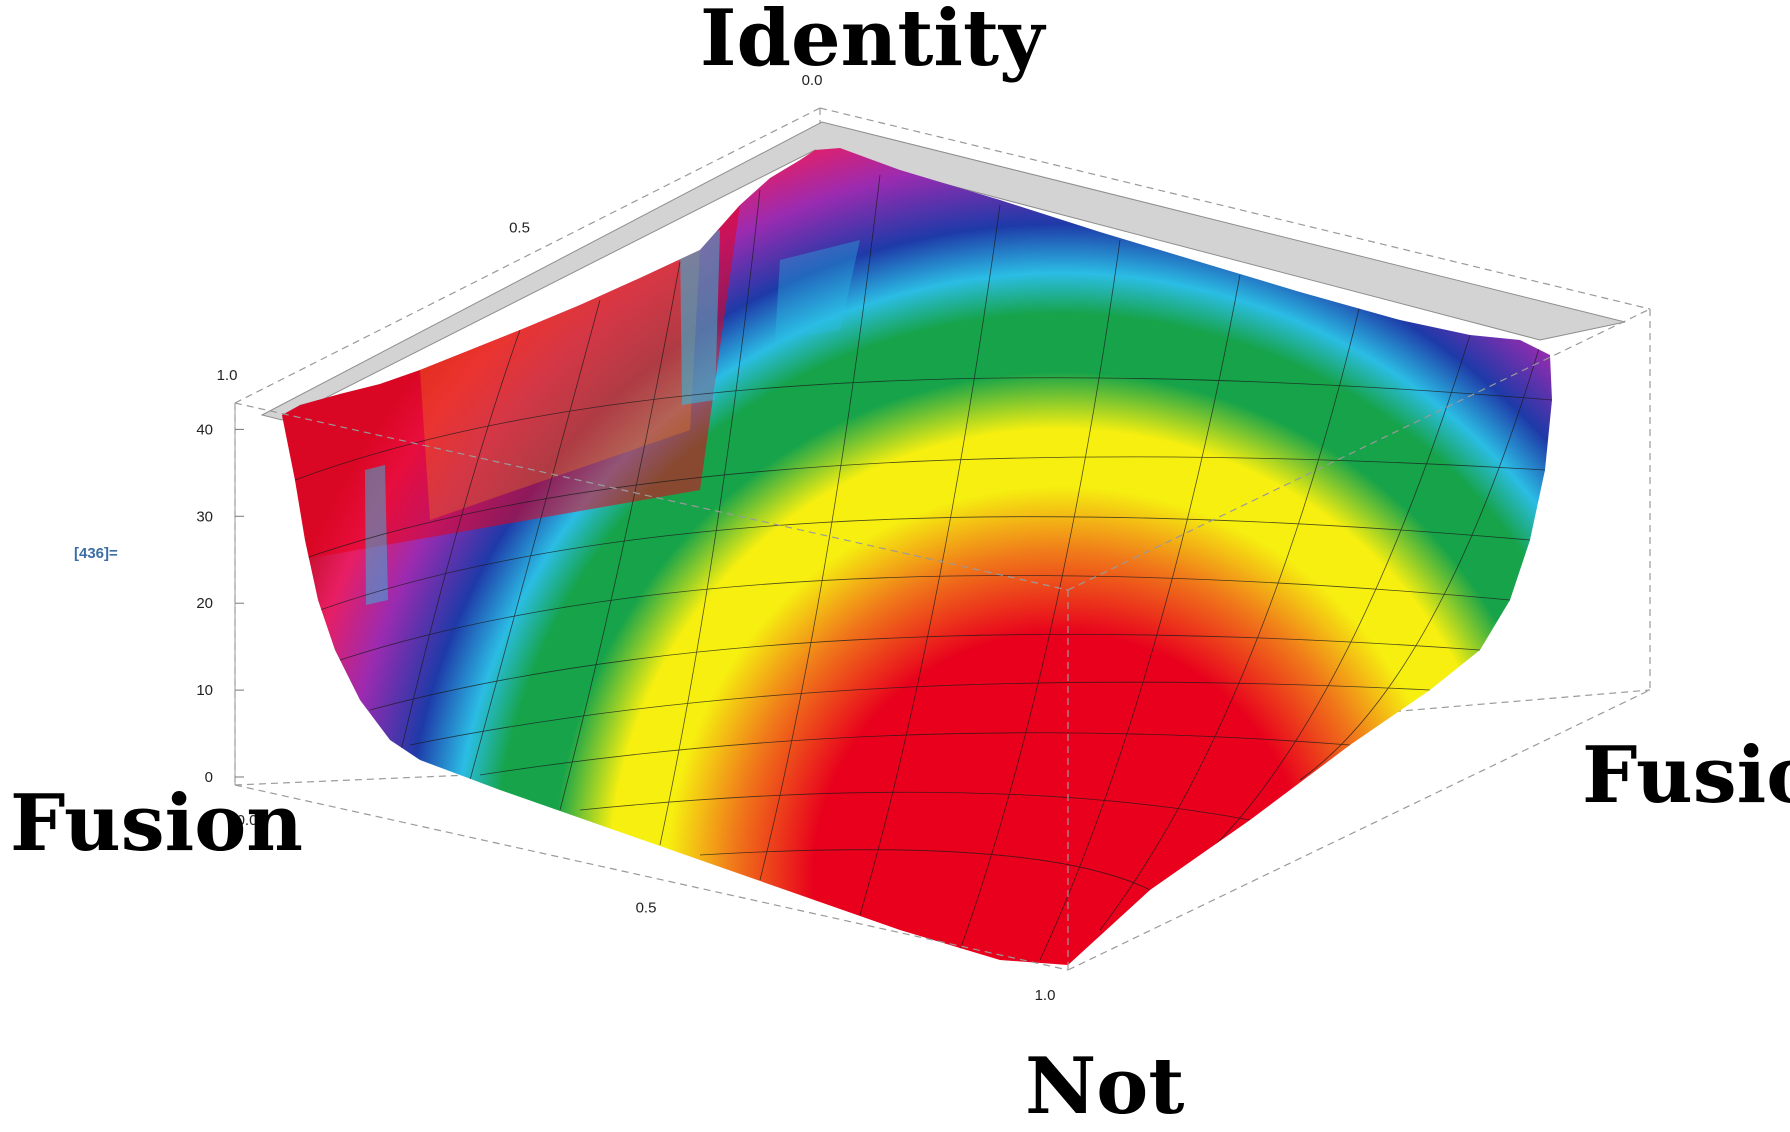 Image resolution: width=1790 pixels, height=1132 pixels. I want to click on z-tick-label: 20, so click(204, 603).